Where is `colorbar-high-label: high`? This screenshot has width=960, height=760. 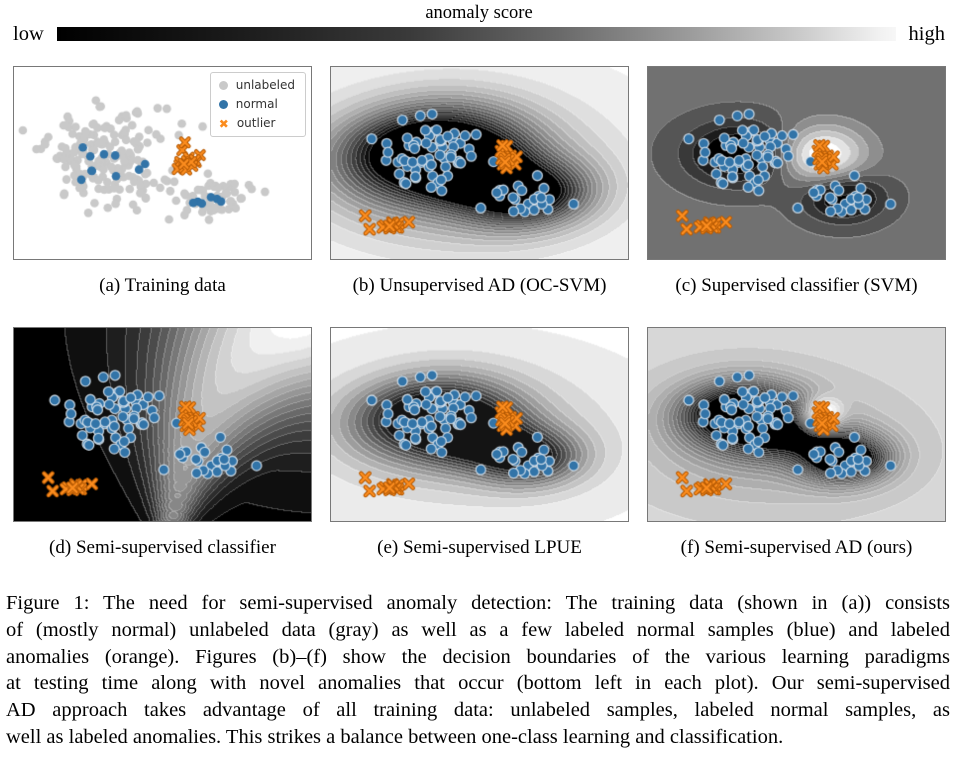 colorbar-high-label: high is located at coordinates (926, 34).